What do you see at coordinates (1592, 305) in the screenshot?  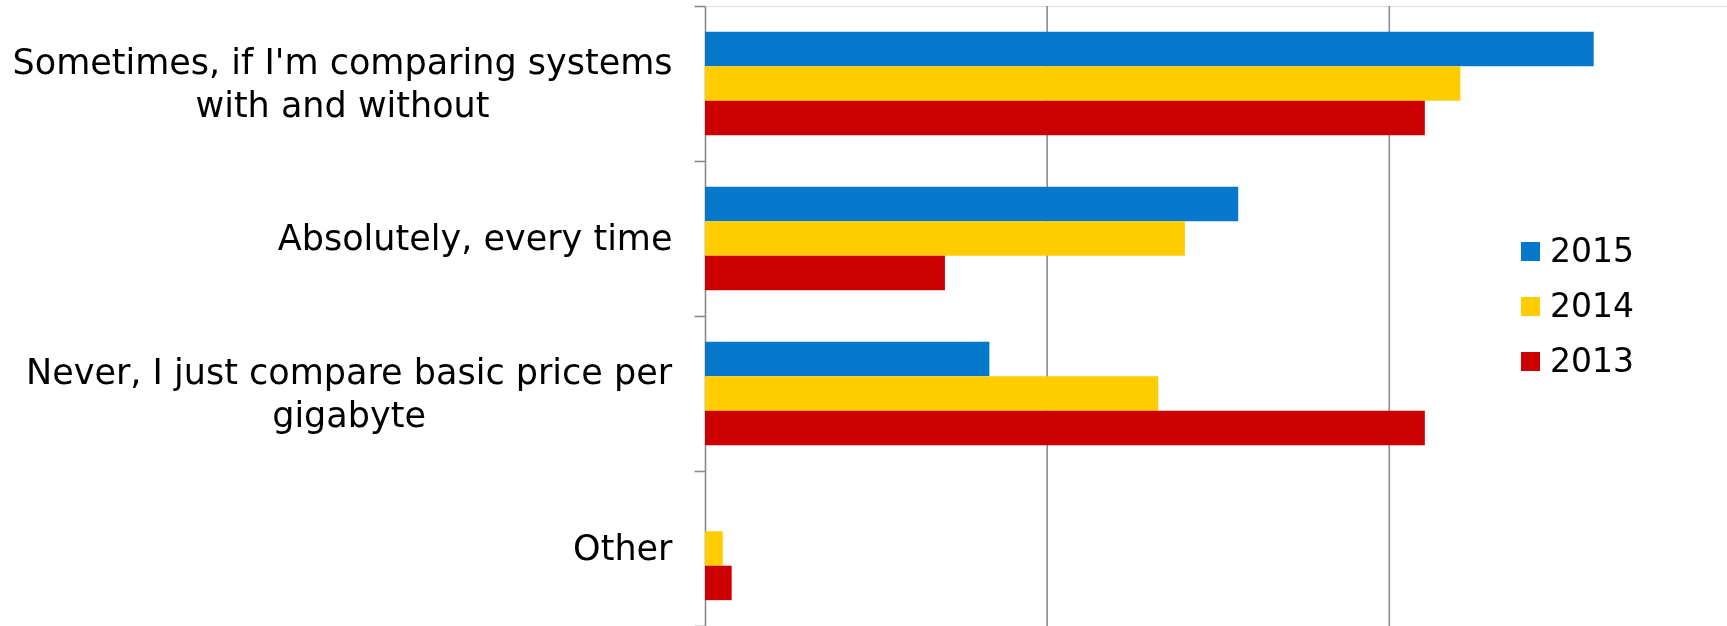 I see `legend-label: 2014` at bounding box center [1592, 305].